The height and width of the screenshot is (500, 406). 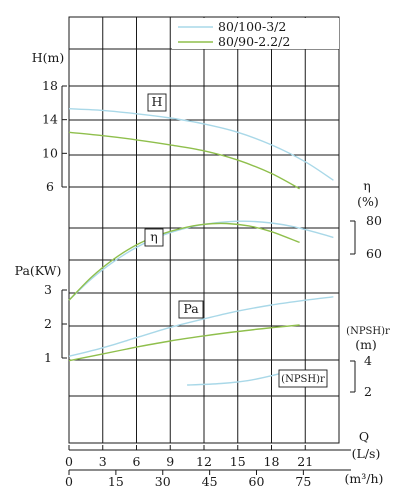 I want to click on npsh-curve-label-box, so click(x=303, y=378).